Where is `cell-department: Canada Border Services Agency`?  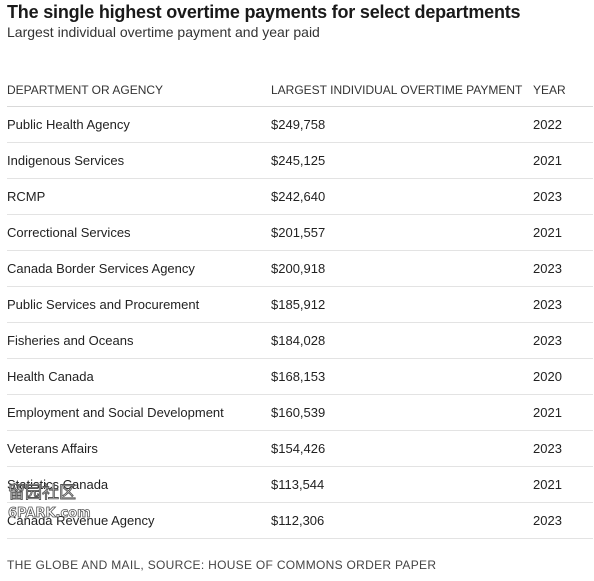
cell-department: Canada Border Services Agency is located at coordinates (139, 268).